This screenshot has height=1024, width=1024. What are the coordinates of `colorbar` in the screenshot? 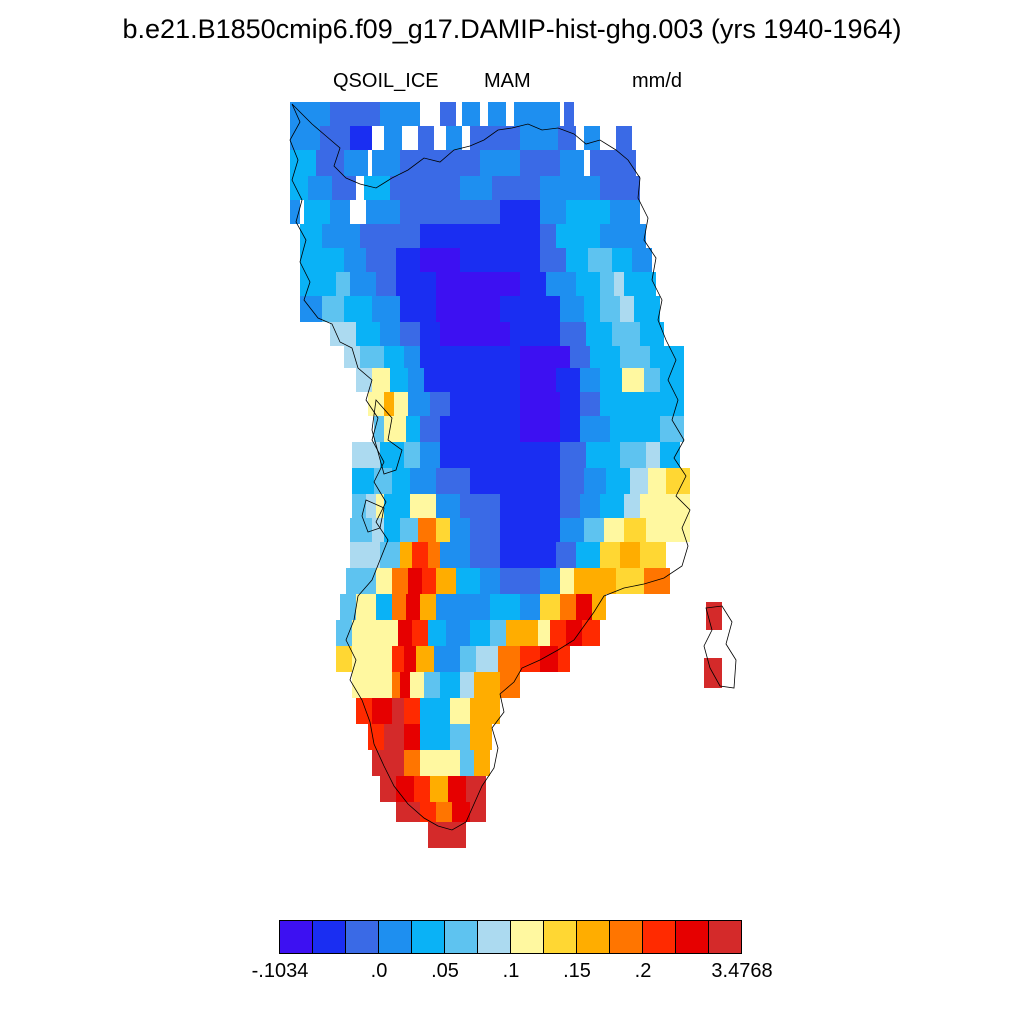 It's located at (510, 937).